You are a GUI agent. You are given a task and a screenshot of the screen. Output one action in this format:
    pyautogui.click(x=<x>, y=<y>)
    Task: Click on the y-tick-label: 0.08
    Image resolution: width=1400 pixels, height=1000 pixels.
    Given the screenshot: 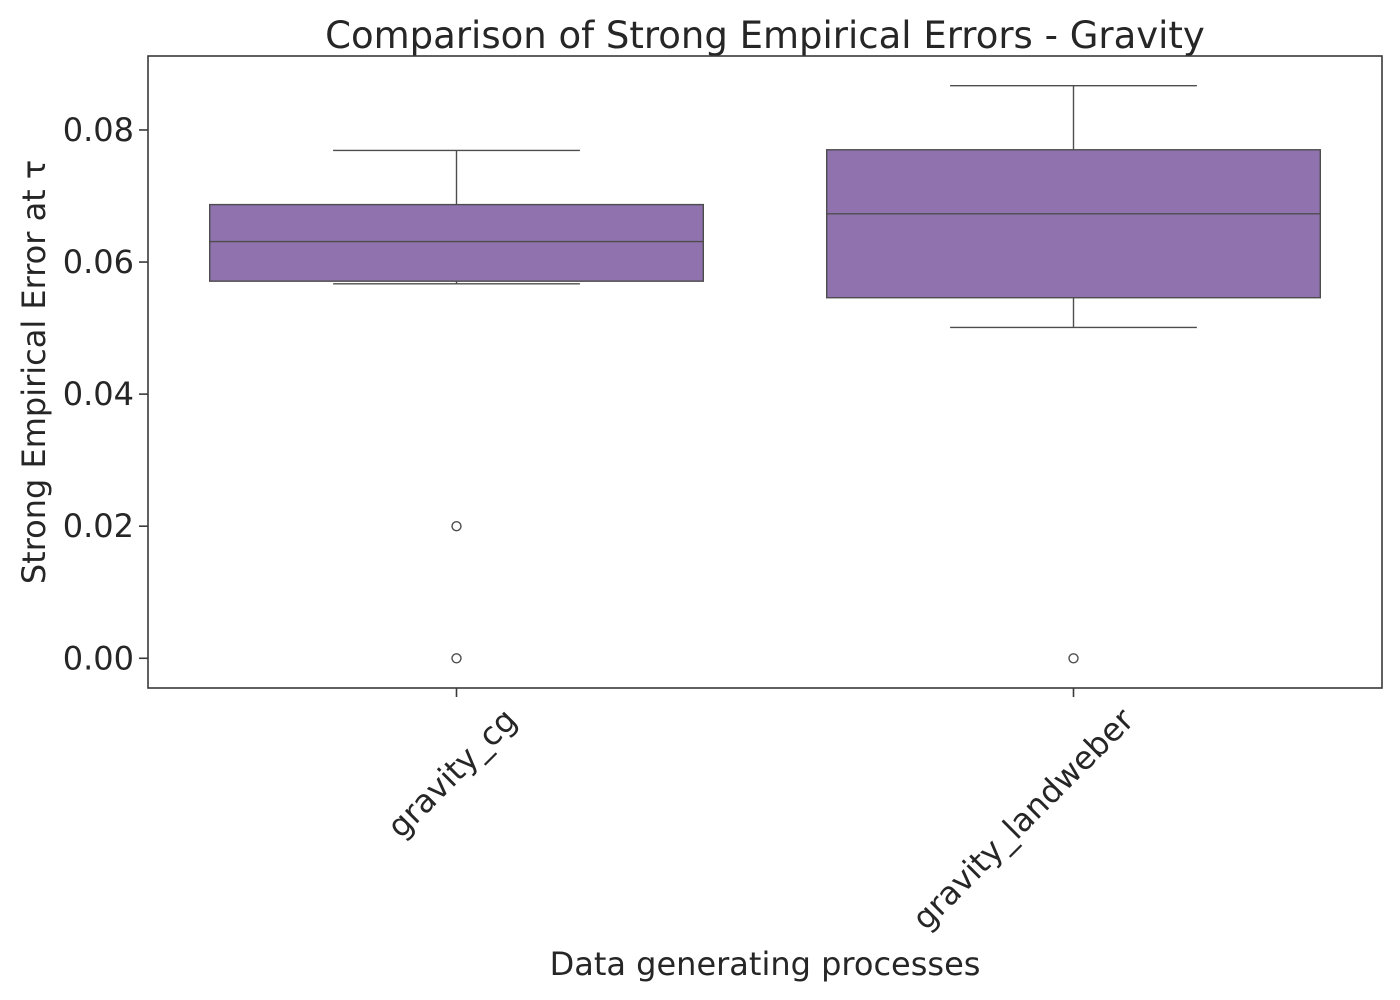 What is the action you would take?
    pyautogui.click(x=98, y=130)
    